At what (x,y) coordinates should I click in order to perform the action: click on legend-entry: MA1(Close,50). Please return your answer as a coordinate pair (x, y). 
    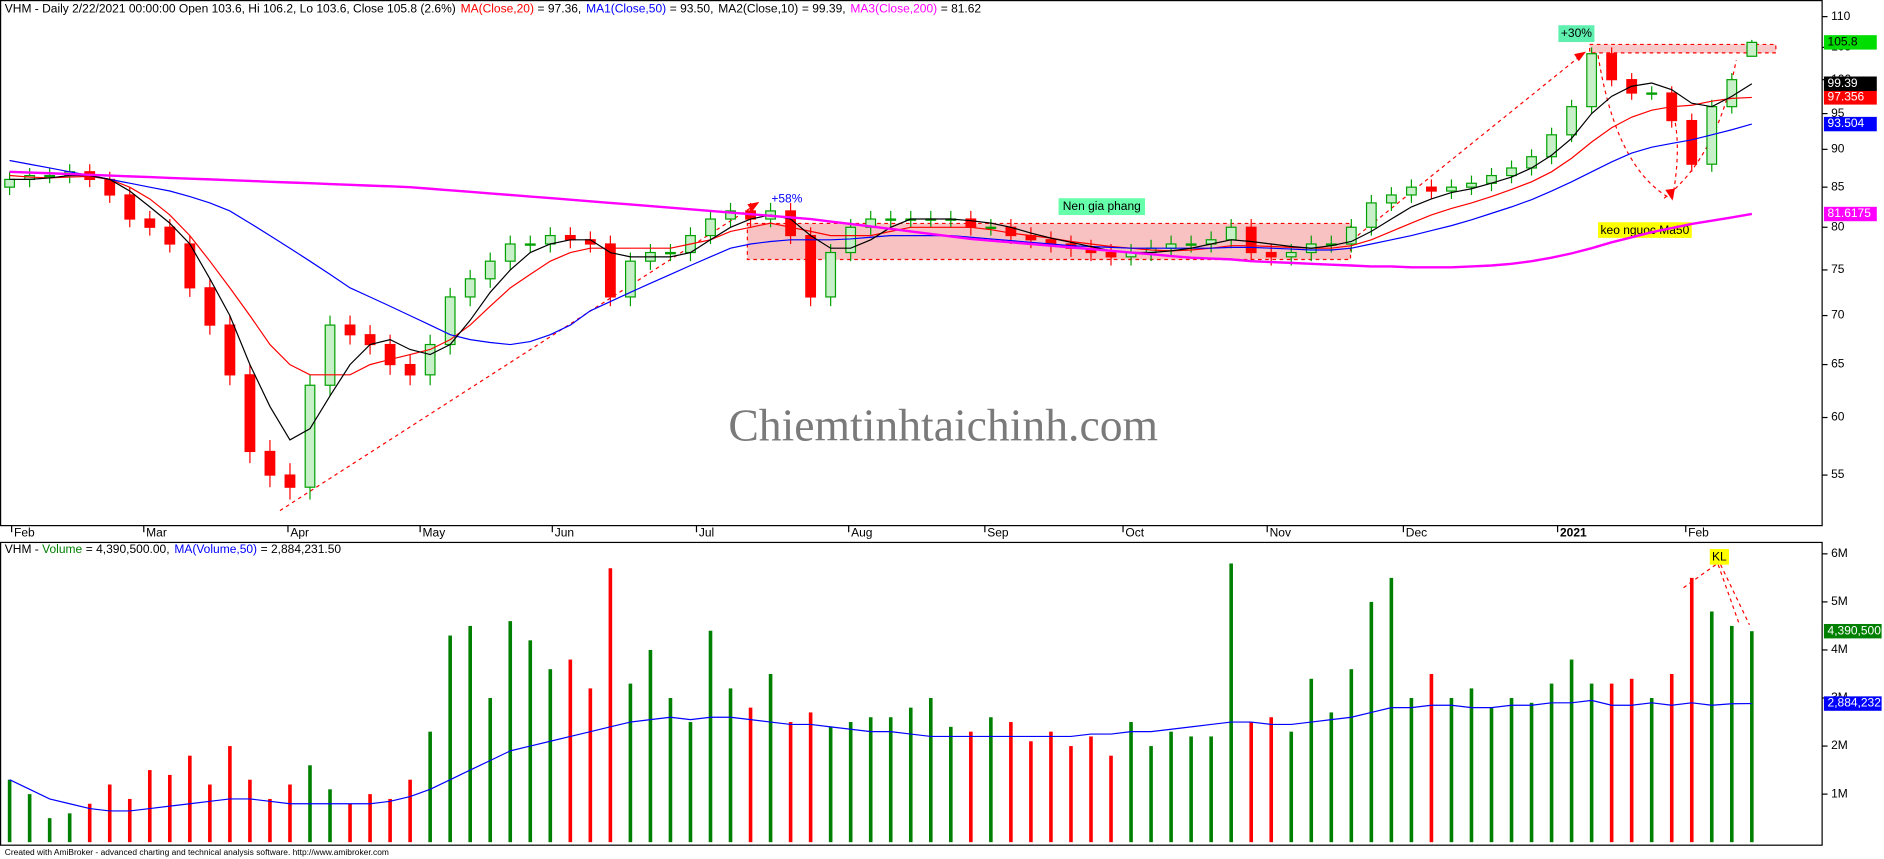
    Looking at the image, I should click on (626, 9).